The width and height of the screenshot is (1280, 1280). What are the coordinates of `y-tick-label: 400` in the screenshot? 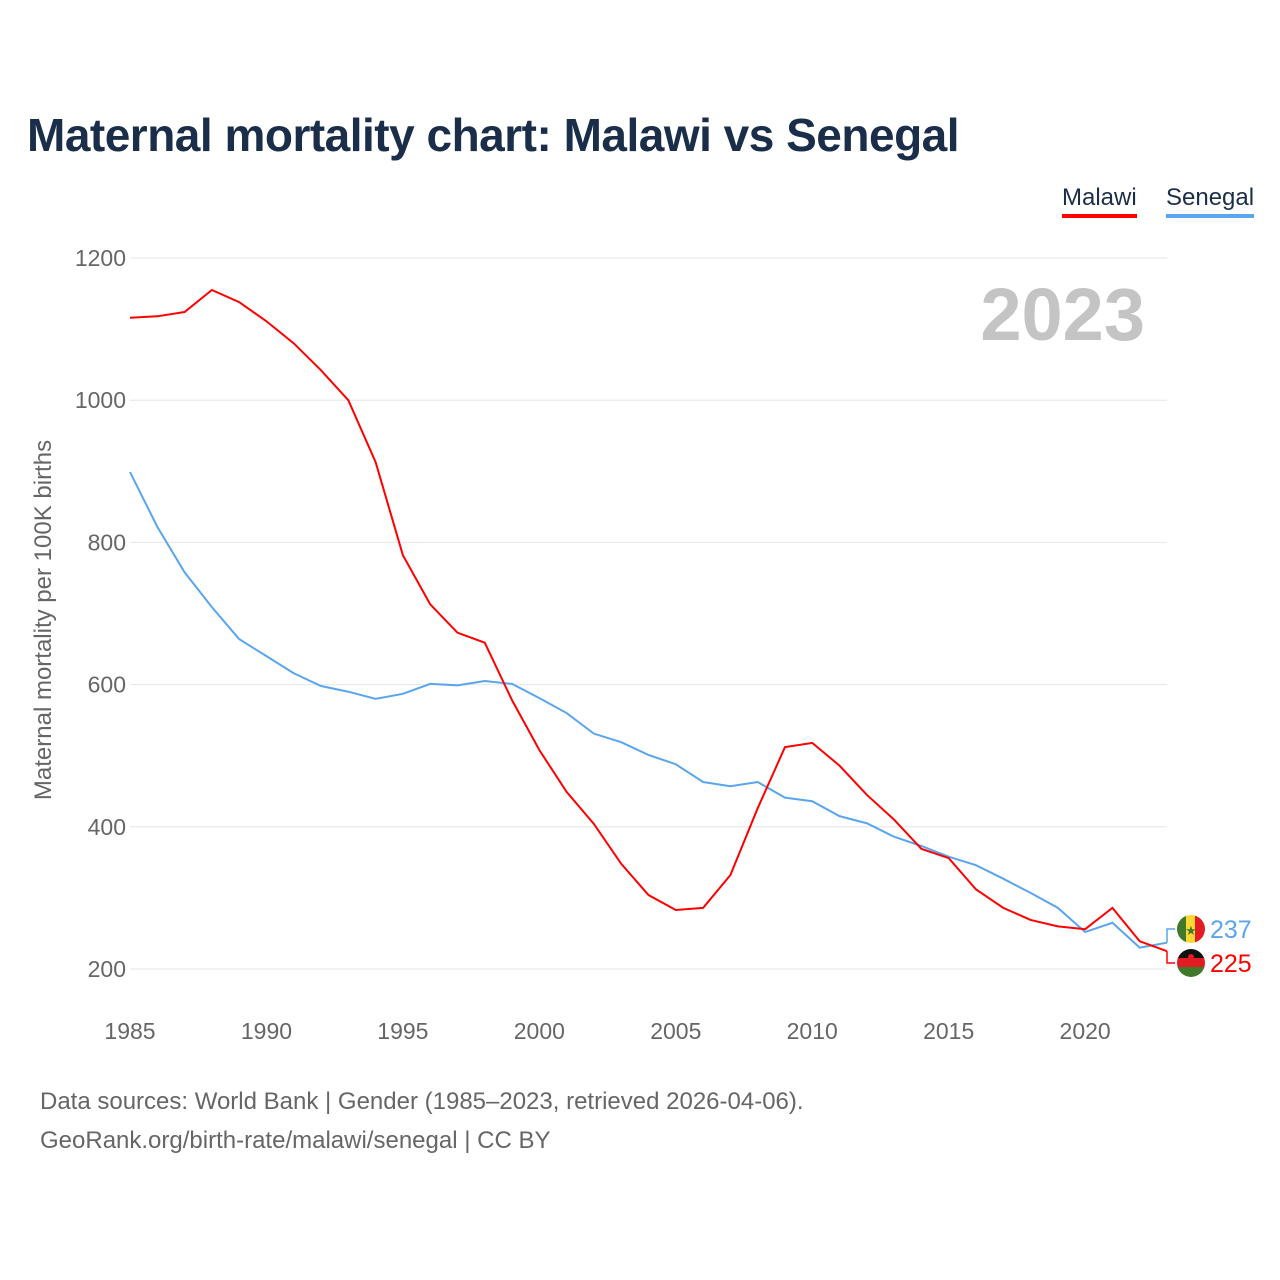 It's located at (107, 827).